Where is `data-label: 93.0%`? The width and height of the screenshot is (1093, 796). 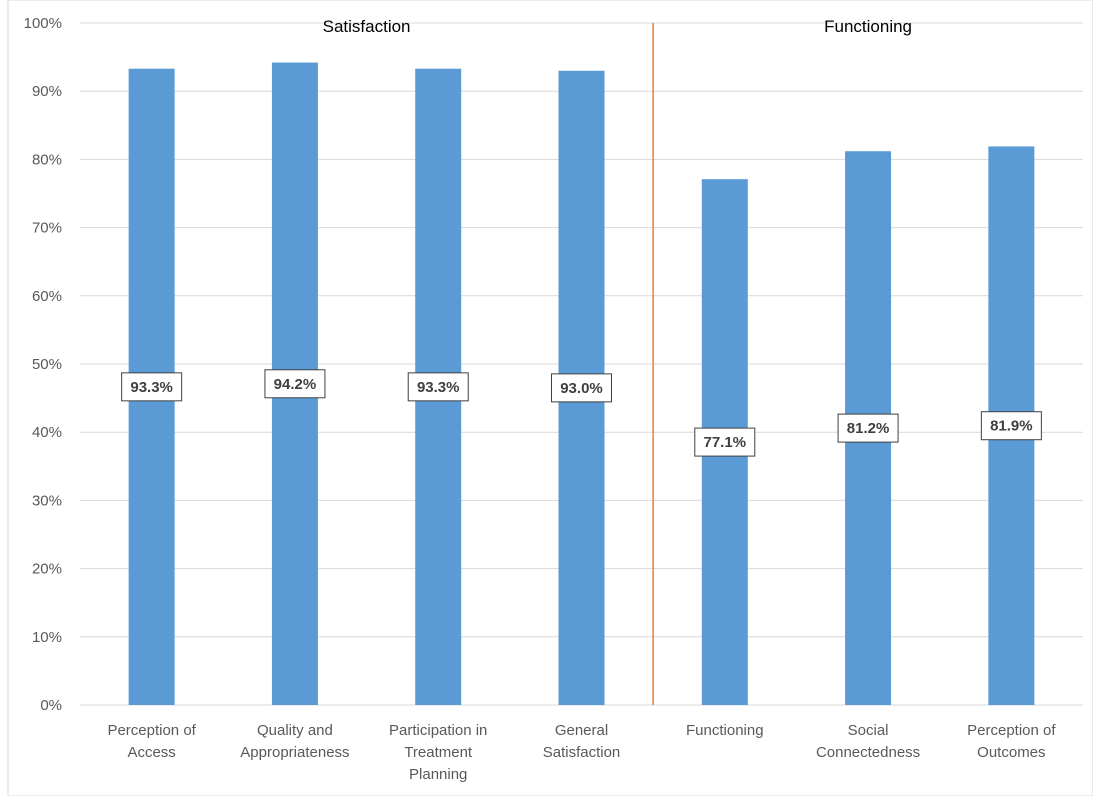
data-label: 93.0% is located at coordinates (581, 388).